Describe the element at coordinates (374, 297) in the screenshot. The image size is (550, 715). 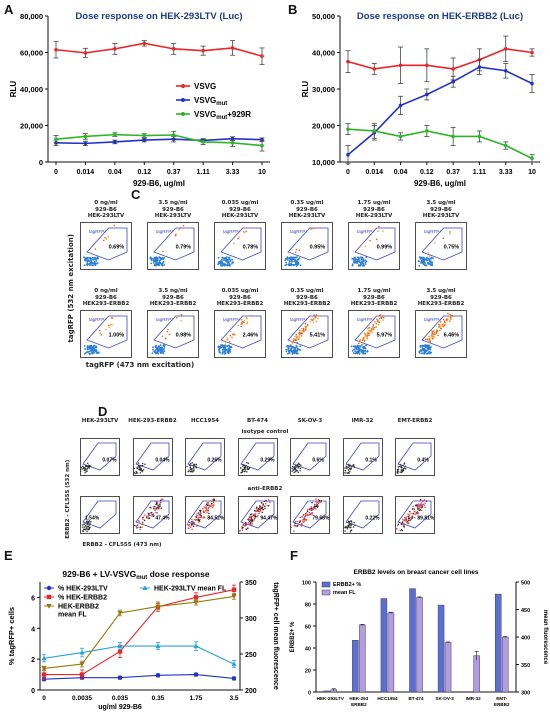
I see `flow-caption: 1.75 ug/ml 929-B6 HEK293-ERBB2` at that location.